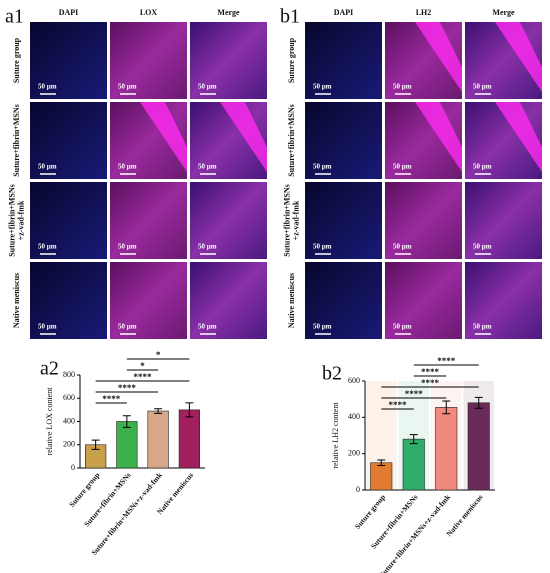  What do you see at coordinates (69, 374) in the screenshot?
I see `y-tick-label: 800` at bounding box center [69, 374].